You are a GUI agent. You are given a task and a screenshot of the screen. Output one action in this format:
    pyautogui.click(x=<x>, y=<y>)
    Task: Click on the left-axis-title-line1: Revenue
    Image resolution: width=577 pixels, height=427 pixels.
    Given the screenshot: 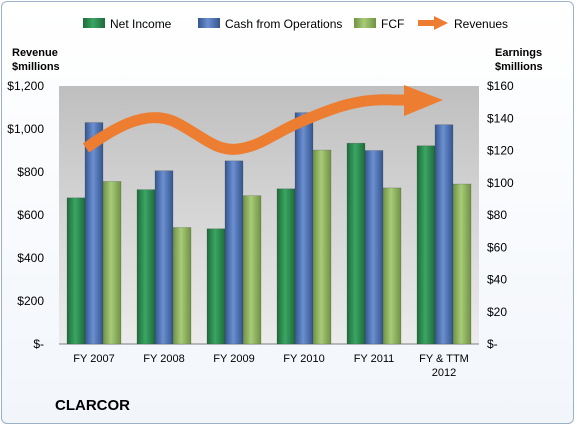 What is the action you would take?
    pyautogui.click(x=35, y=53)
    